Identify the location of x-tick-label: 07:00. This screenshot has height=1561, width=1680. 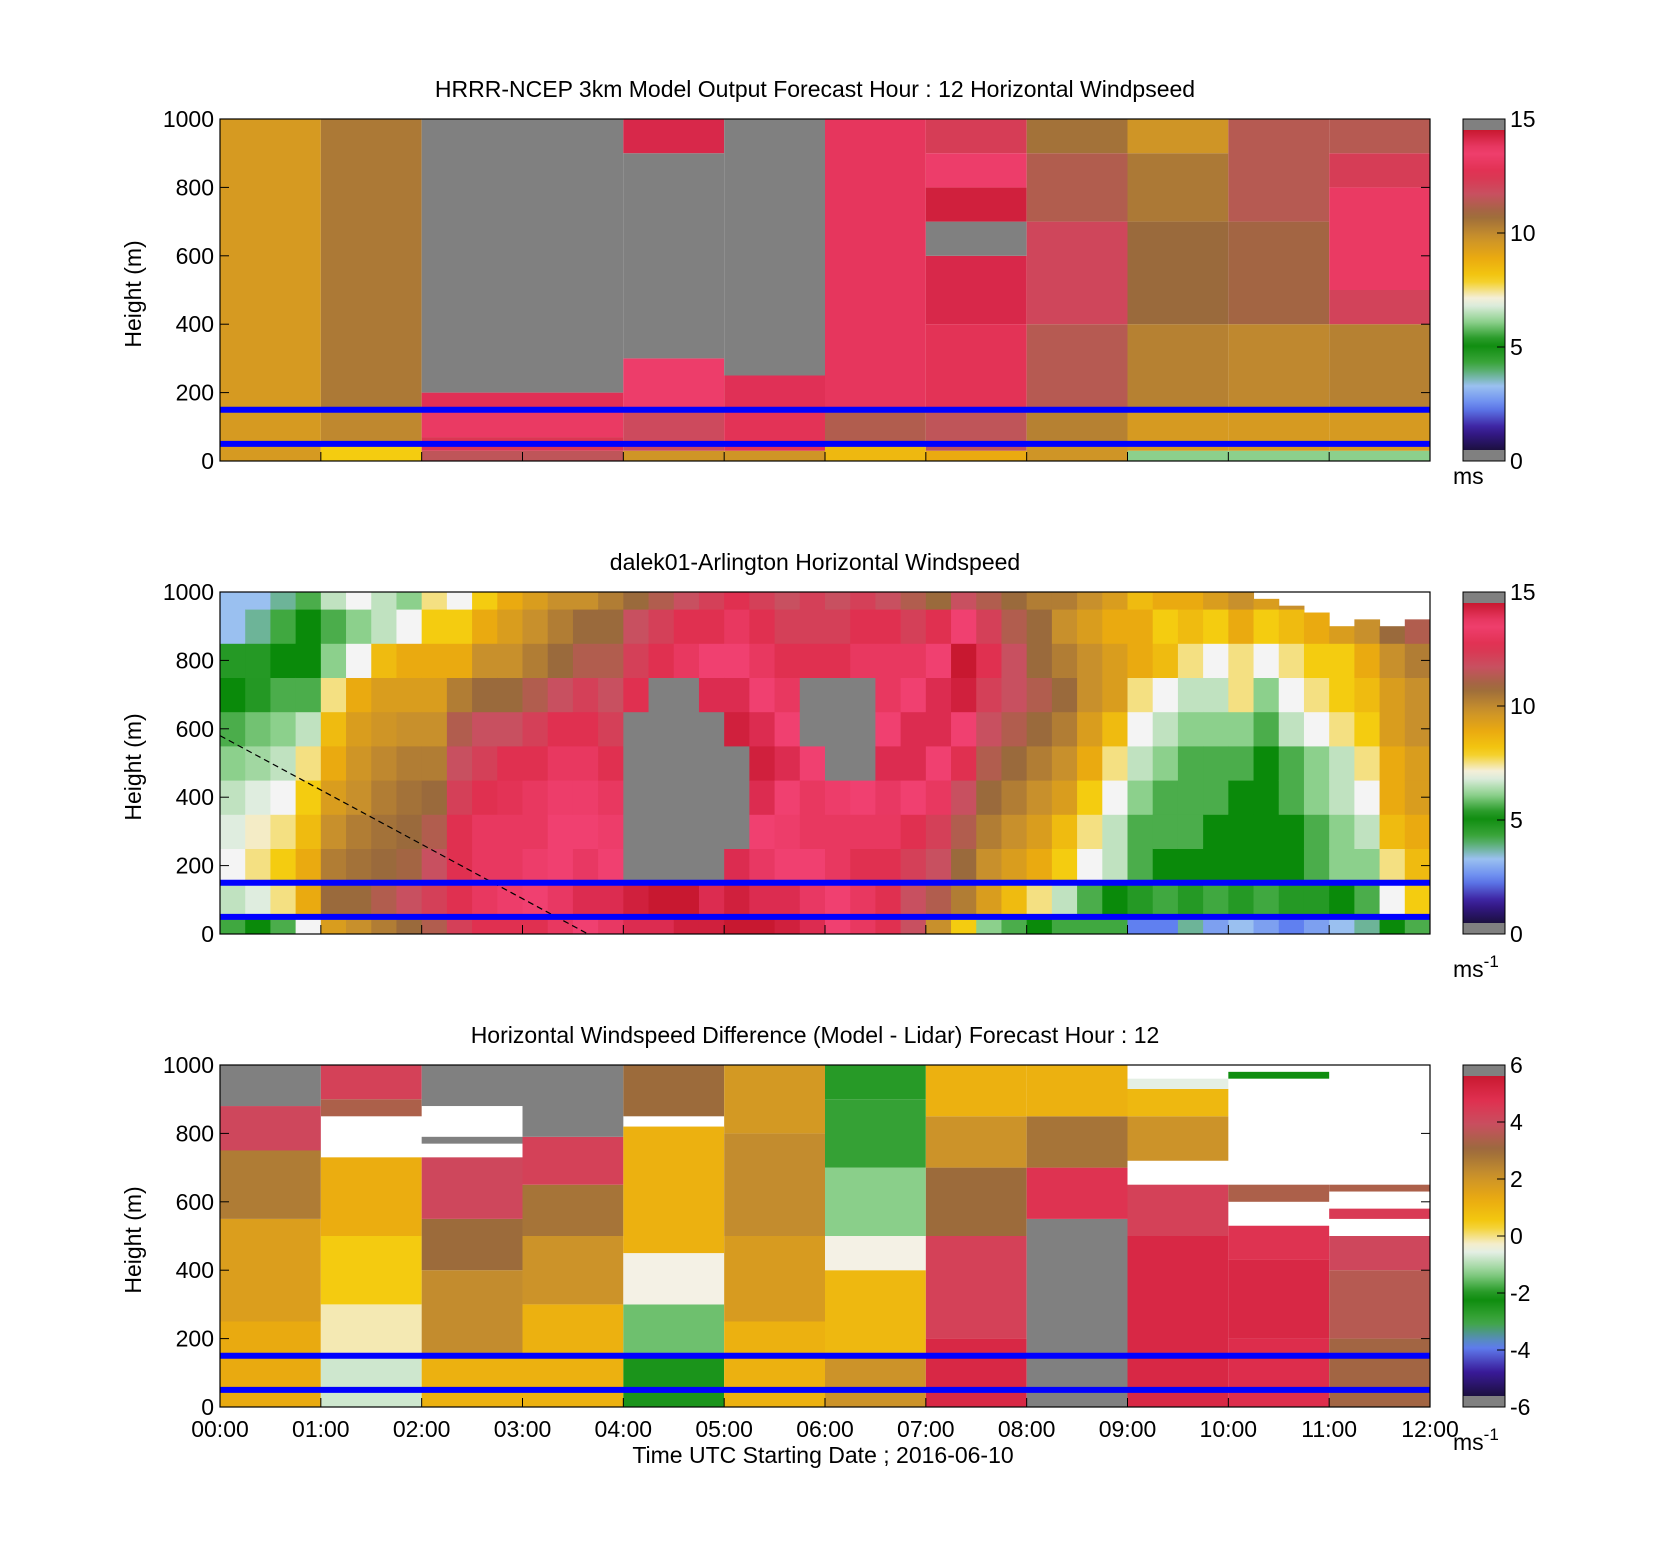
(926, 1429).